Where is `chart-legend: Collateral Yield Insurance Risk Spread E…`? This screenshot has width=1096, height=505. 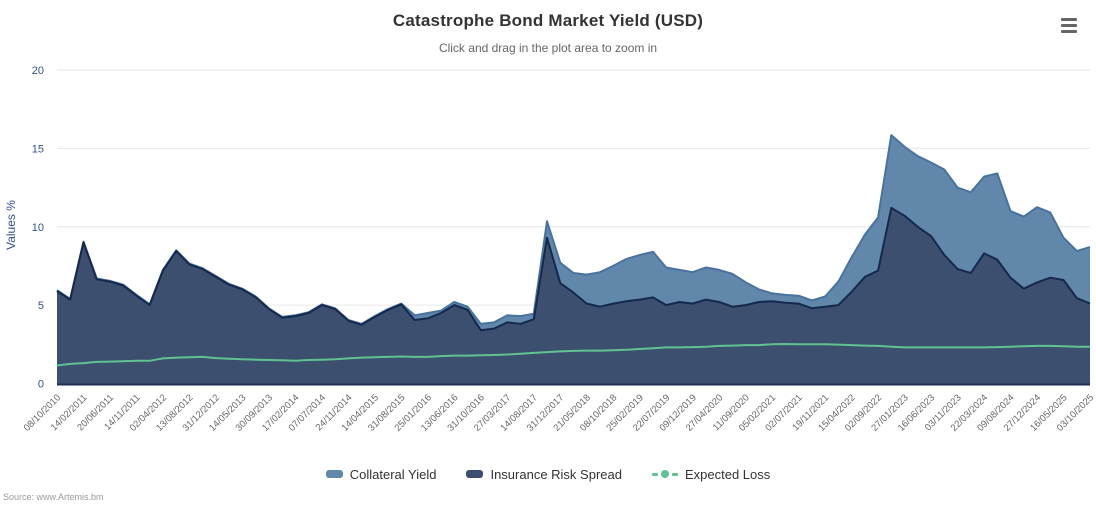
chart-legend: Collateral Yield Insurance Risk Spread E… is located at coordinates (548, 474).